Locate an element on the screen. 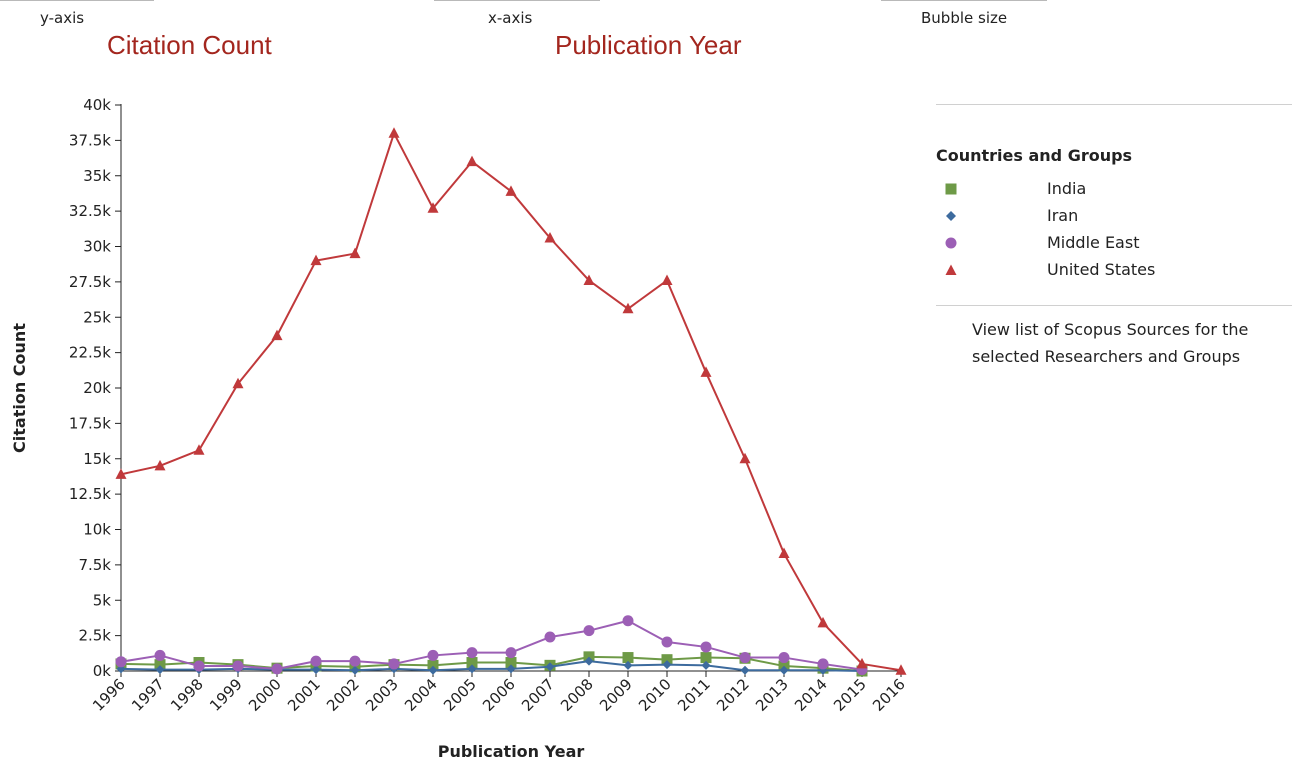  legend-item-iran: Iran is located at coordinates (1114, 215).